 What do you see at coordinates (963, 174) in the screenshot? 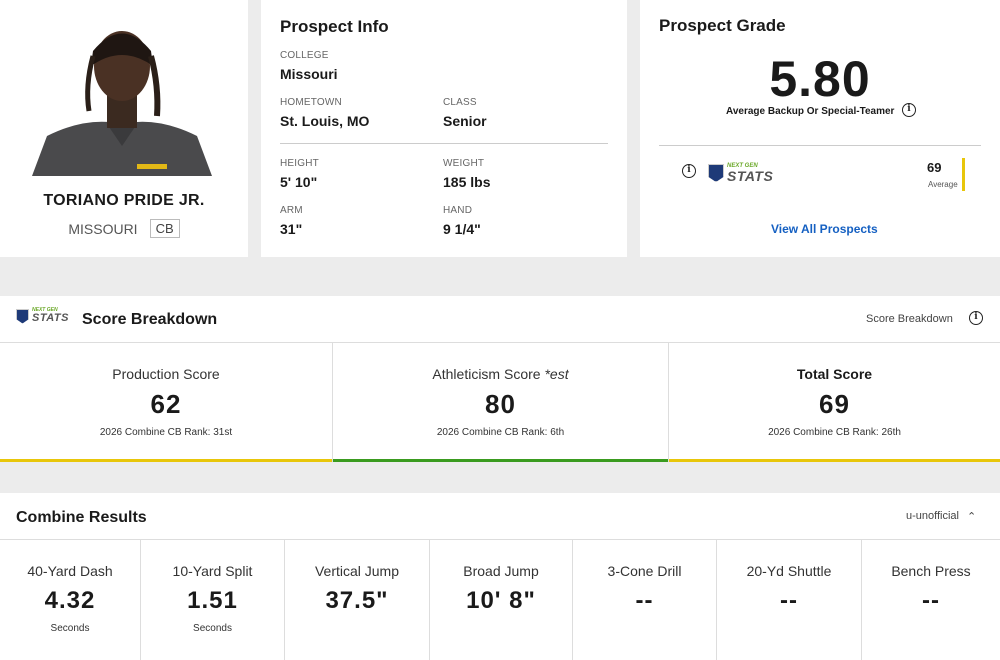
I see `ngs-score-bar` at bounding box center [963, 174].